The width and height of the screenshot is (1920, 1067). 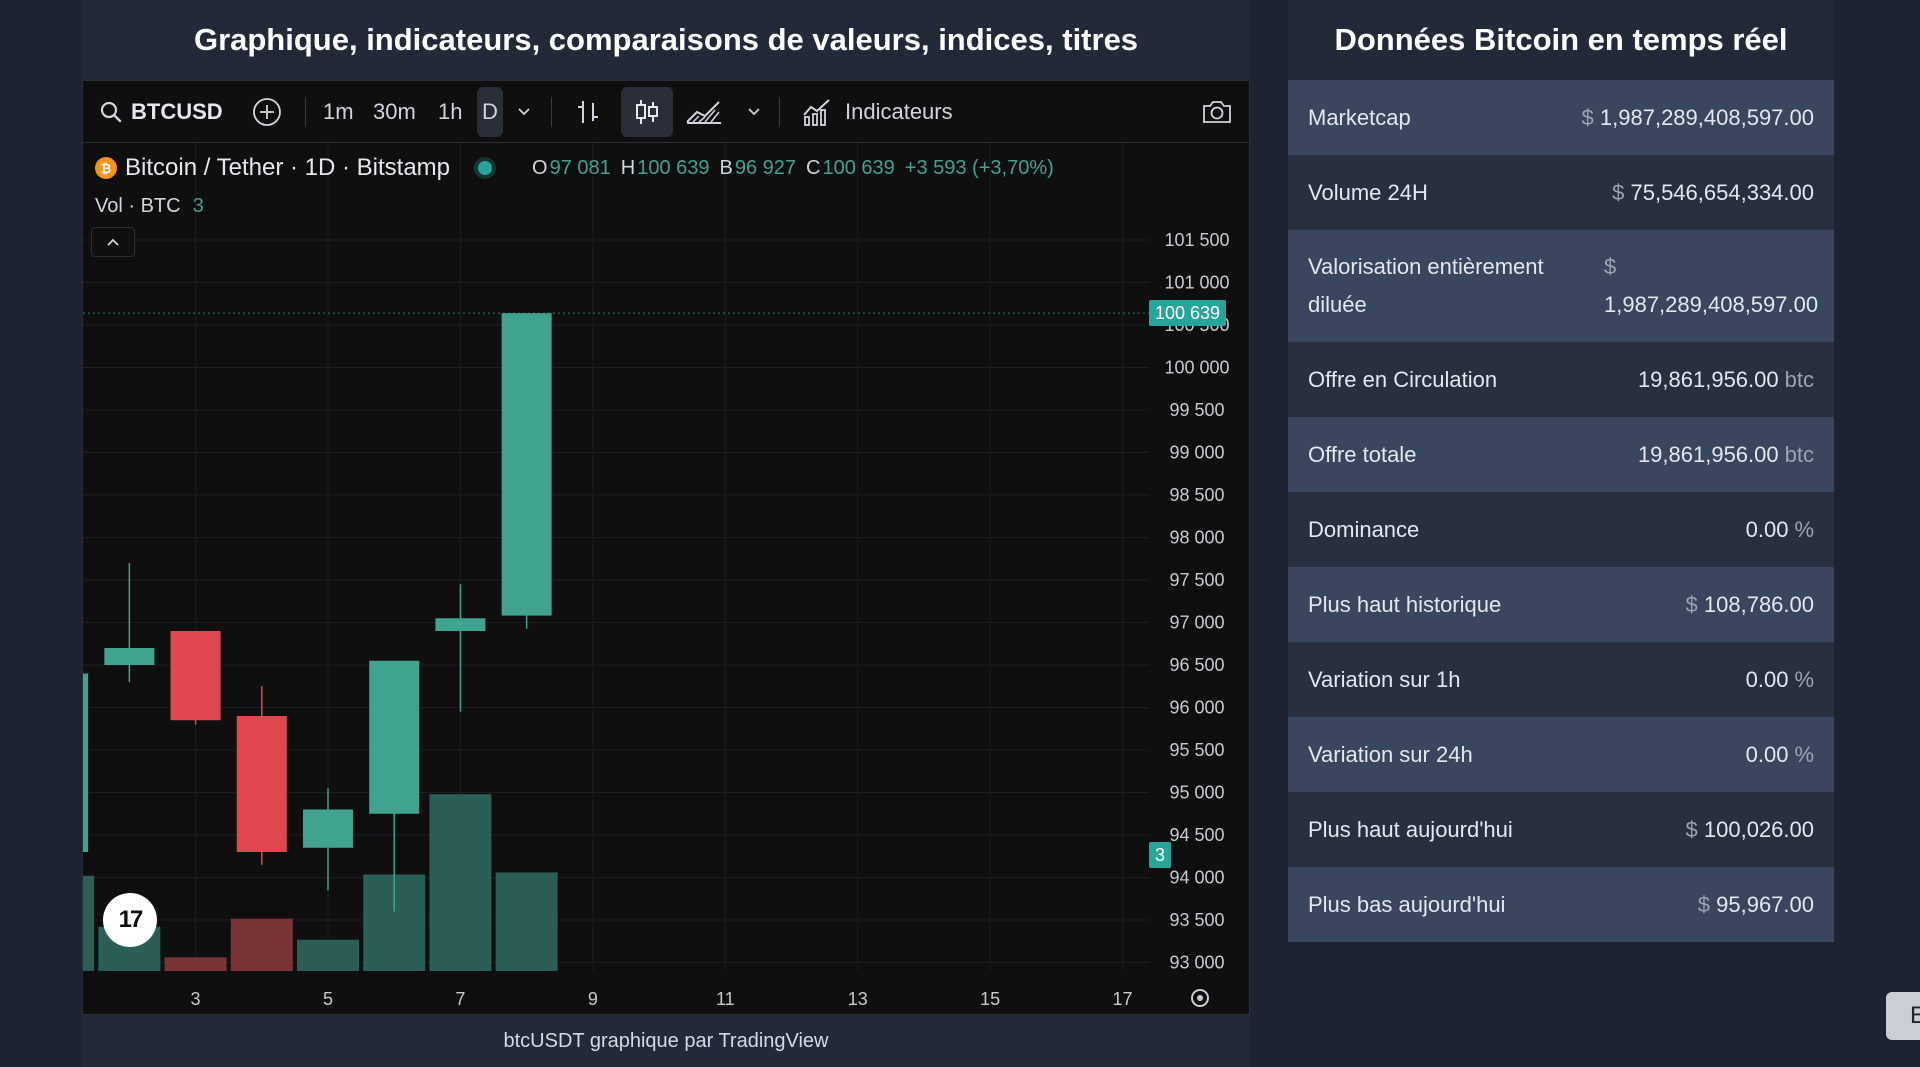 I want to click on y-tick-label: 97 500, so click(x=1196, y=580).